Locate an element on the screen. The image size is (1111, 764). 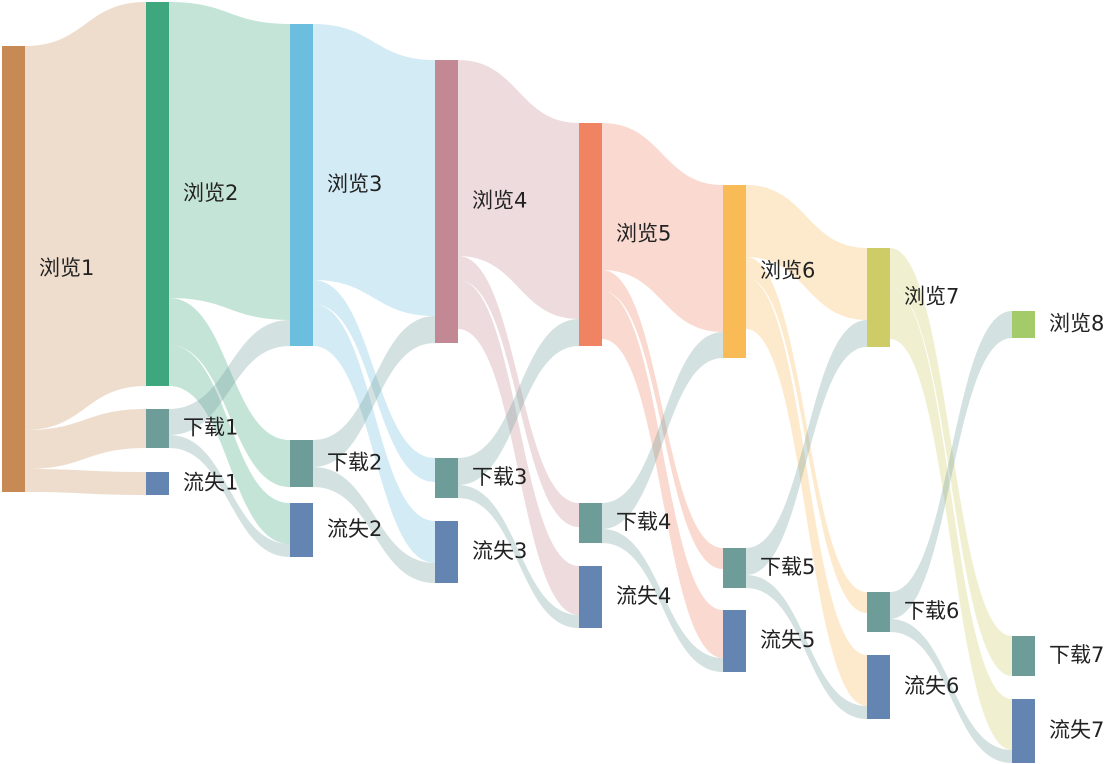
link-d1-b3 is located at coordinates (229, 377).